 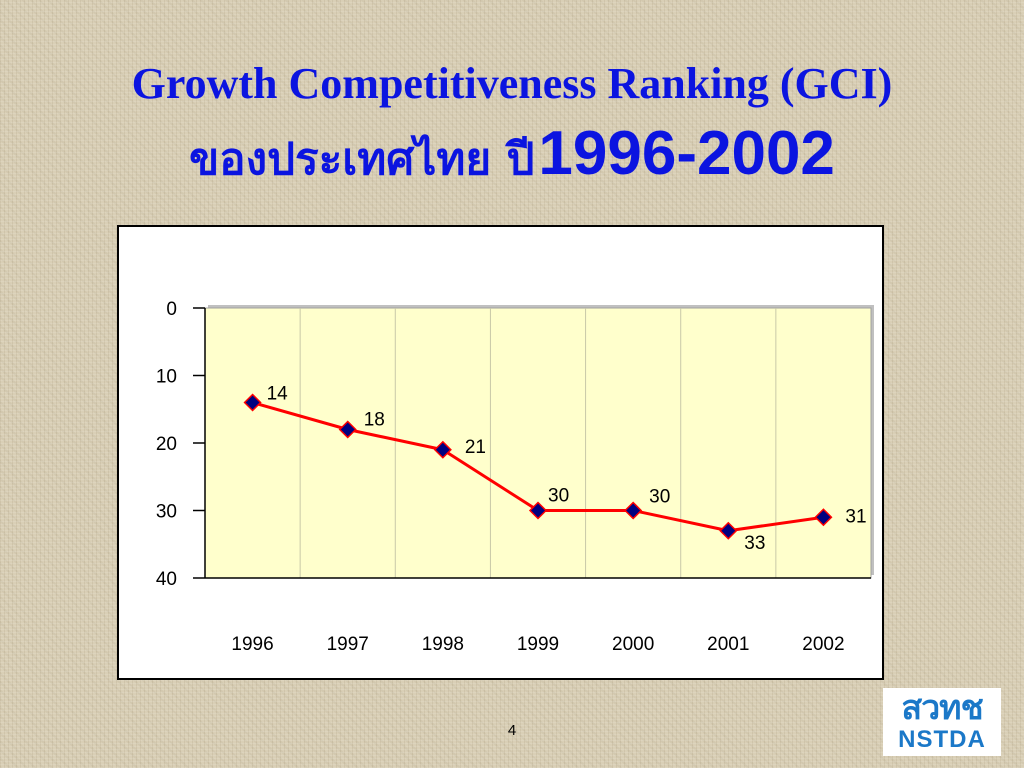 I want to click on slide-title-line2: ของประเทศไทย ปี 1996-2002, so click(x=512, y=156).